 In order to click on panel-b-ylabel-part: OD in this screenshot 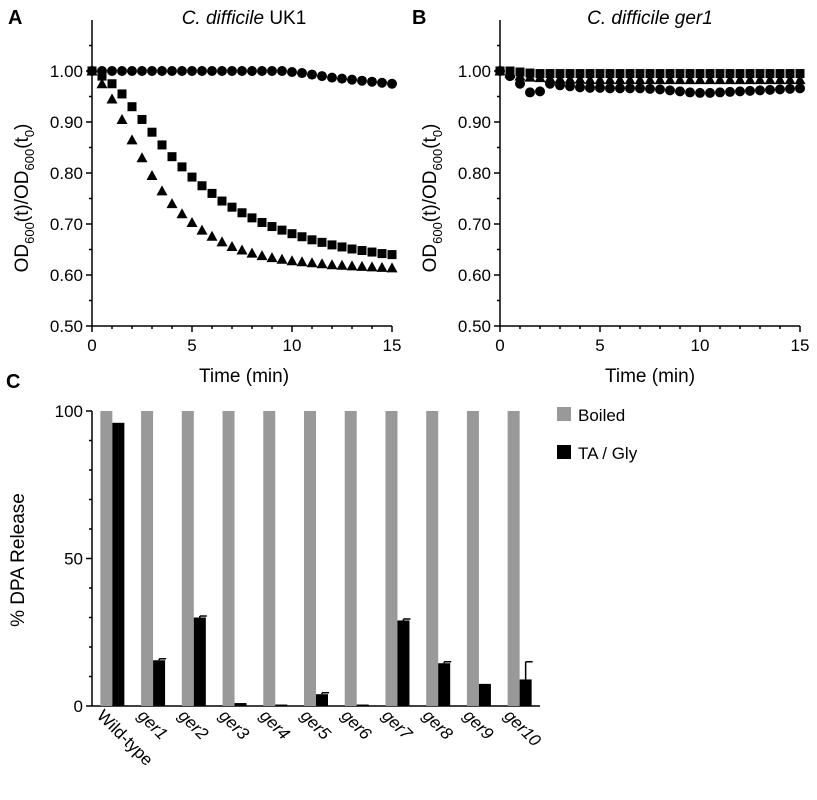, I will do `click(430, 258)`.